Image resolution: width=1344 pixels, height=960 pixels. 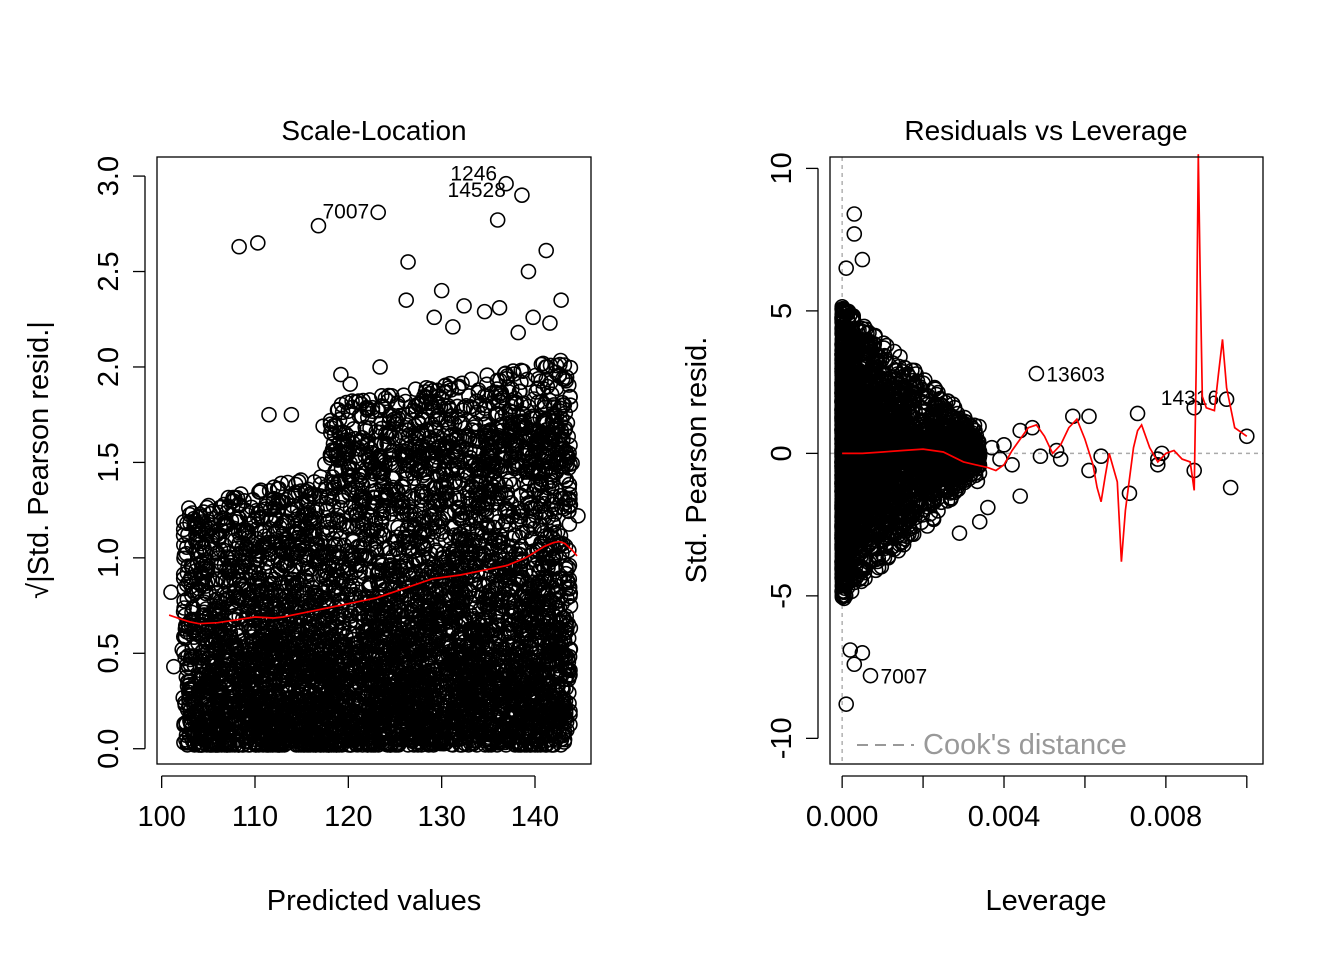 What do you see at coordinates (377, 552) in the screenshot?
I see `point-cloud` at bounding box center [377, 552].